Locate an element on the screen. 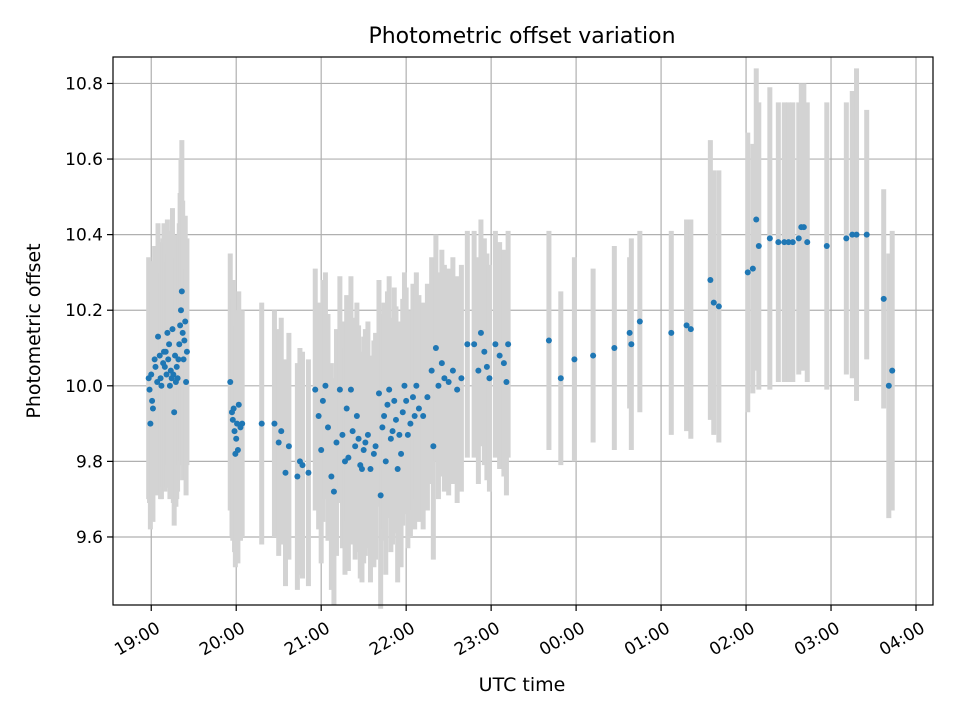 The height and width of the screenshot is (720, 960). chart-title: Photometric offset variation is located at coordinates (521, 36).